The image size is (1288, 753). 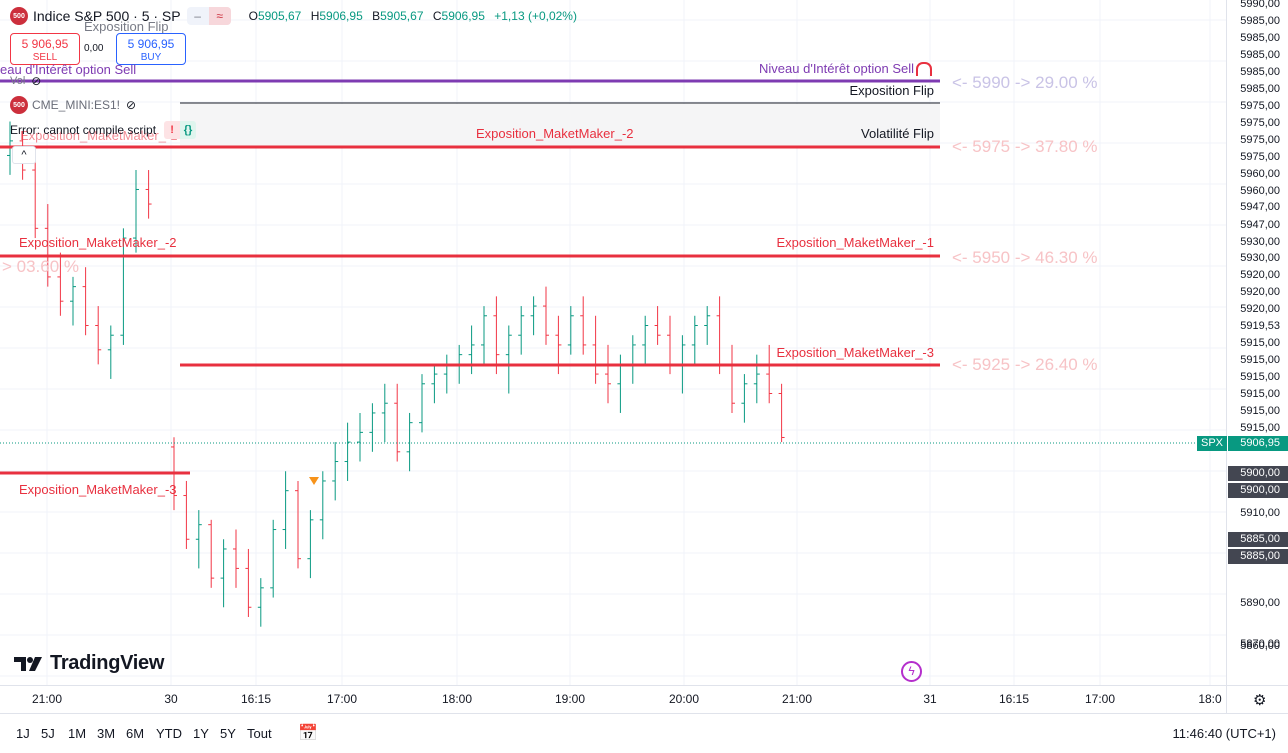 What do you see at coordinates (1025, 146) in the screenshot?
I see `ghost-label-5975: <- 5975 -> 37.80 %` at bounding box center [1025, 146].